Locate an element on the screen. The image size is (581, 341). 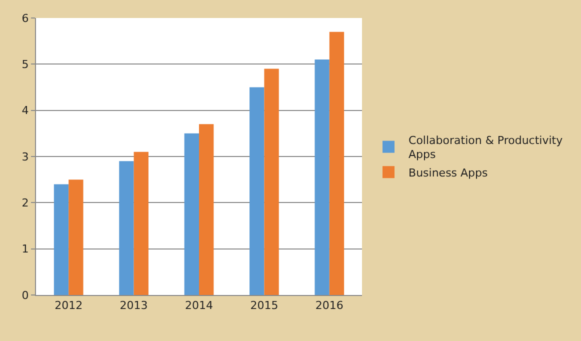
y-tick-label: 3 is located at coordinates (25, 157).